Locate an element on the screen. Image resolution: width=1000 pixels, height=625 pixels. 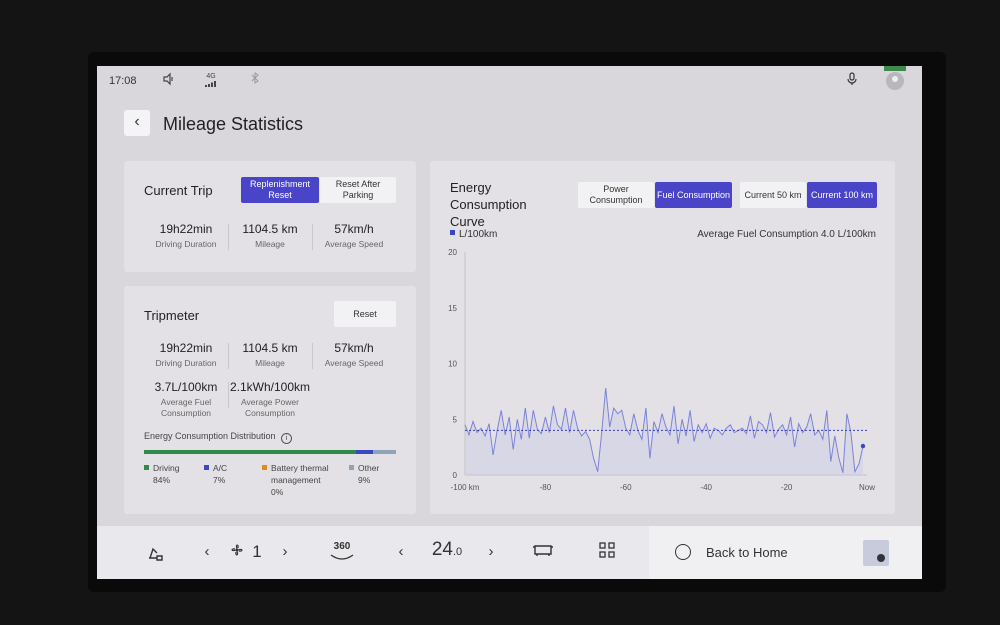
chart-legend-swatch is located at coordinates (452, 232).